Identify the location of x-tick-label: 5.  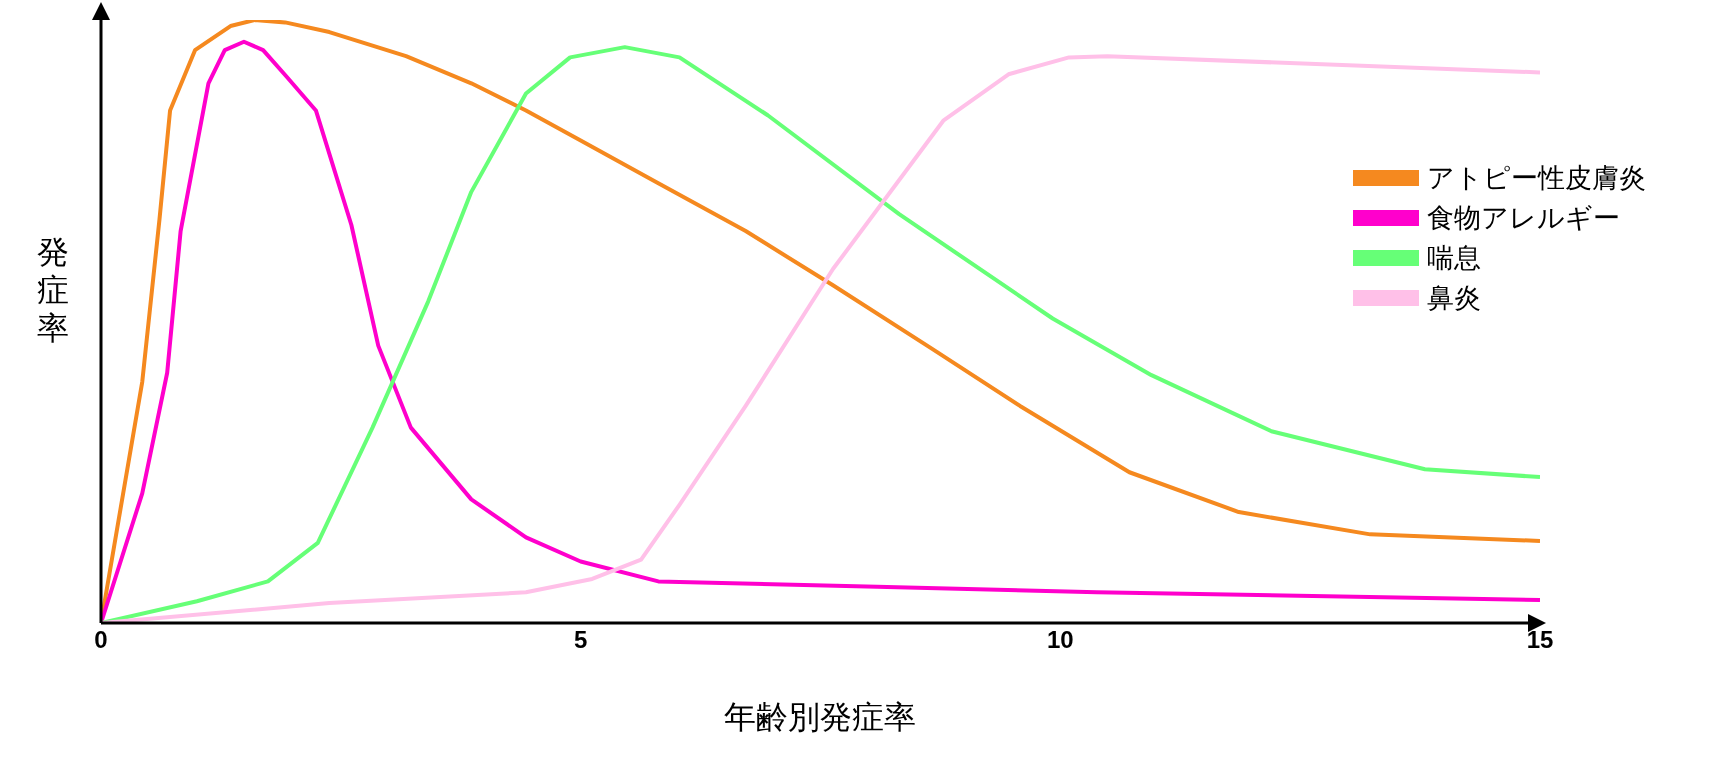
(580, 640).